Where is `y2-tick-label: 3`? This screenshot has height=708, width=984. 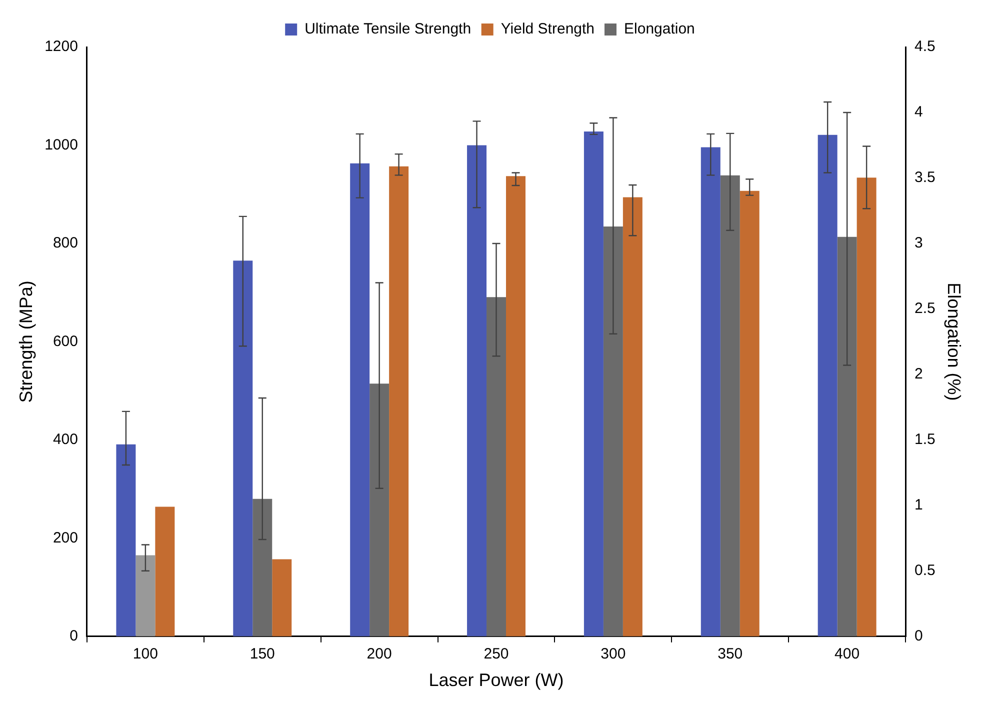 y2-tick-label: 3 is located at coordinates (918, 243).